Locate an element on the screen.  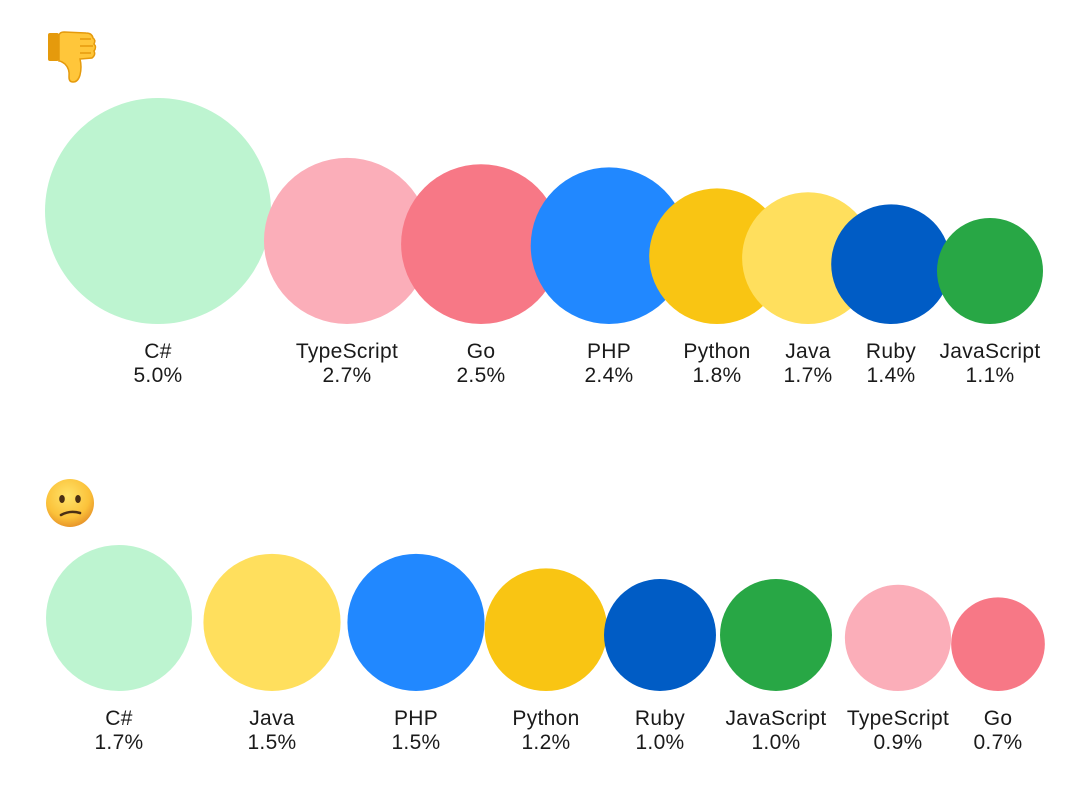
bubble-value-ruby: 1.4% is located at coordinates (890, 375).